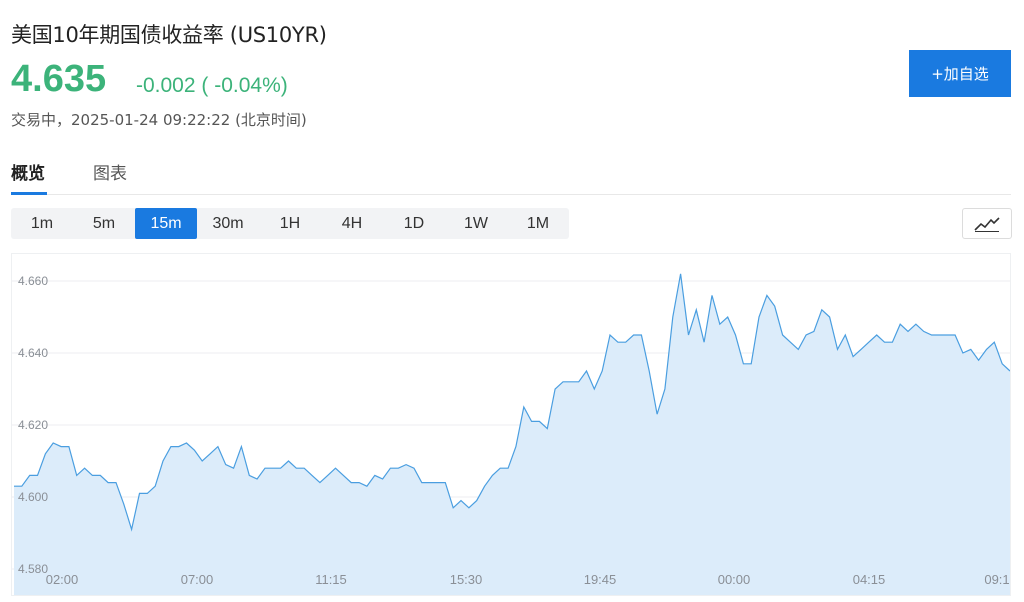 This screenshot has width=1024, height=602. What do you see at coordinates (29, 177) in the screenshot?
I see `tab-overview: 概览` at bounding box center [29, 177].